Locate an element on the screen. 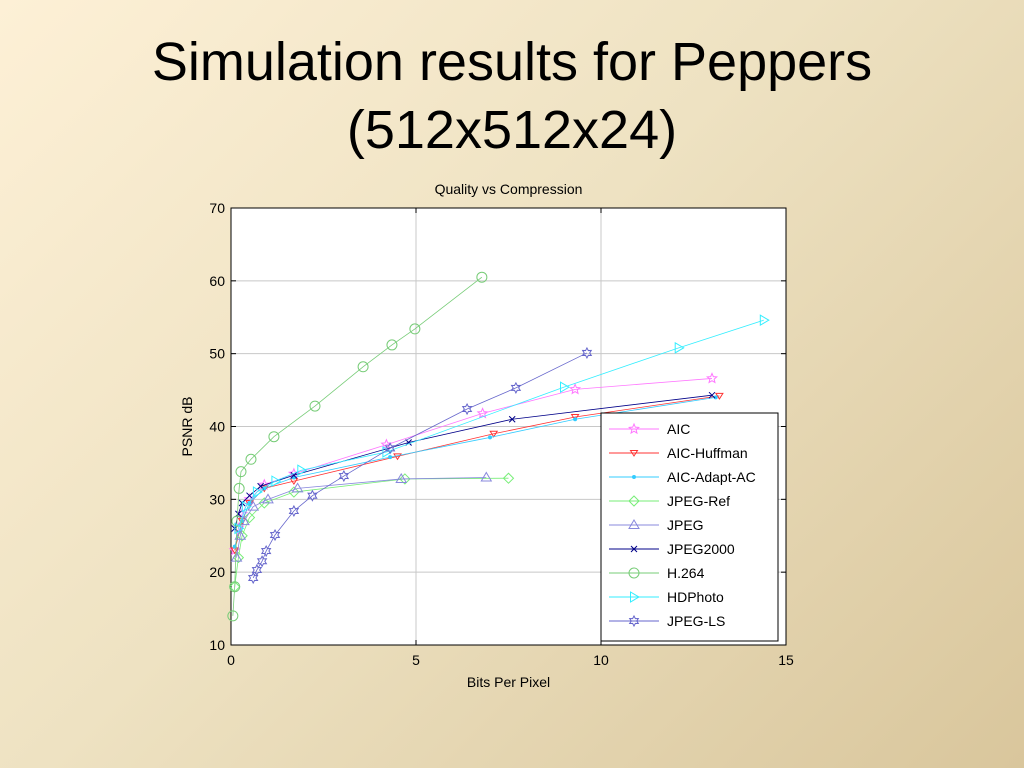 The image size is (1024, 768). y-tick-label: 10 is located at coordinates (217, 645).